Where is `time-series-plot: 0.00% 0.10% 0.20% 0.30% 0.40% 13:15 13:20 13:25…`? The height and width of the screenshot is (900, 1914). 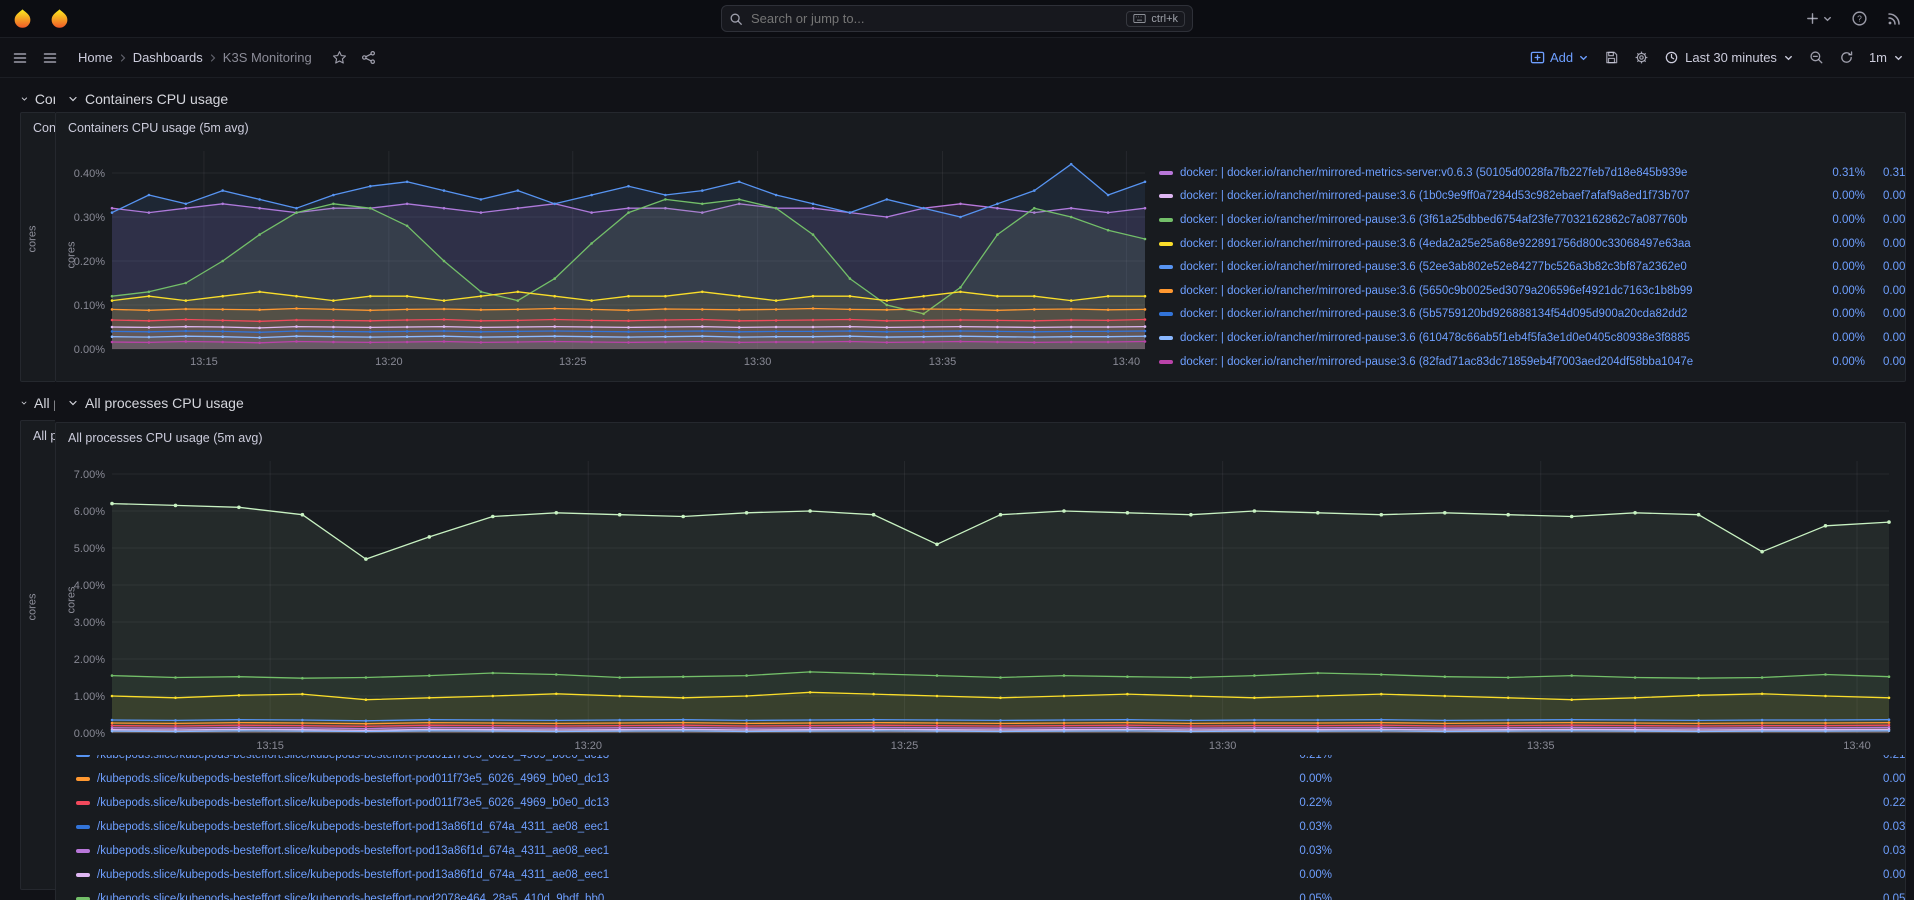 time-series-plot: 0.00% 0.10% 0.20% 0.30% 0.40% 13:15 13:20 13:25… is located at coordinates (608, 256).